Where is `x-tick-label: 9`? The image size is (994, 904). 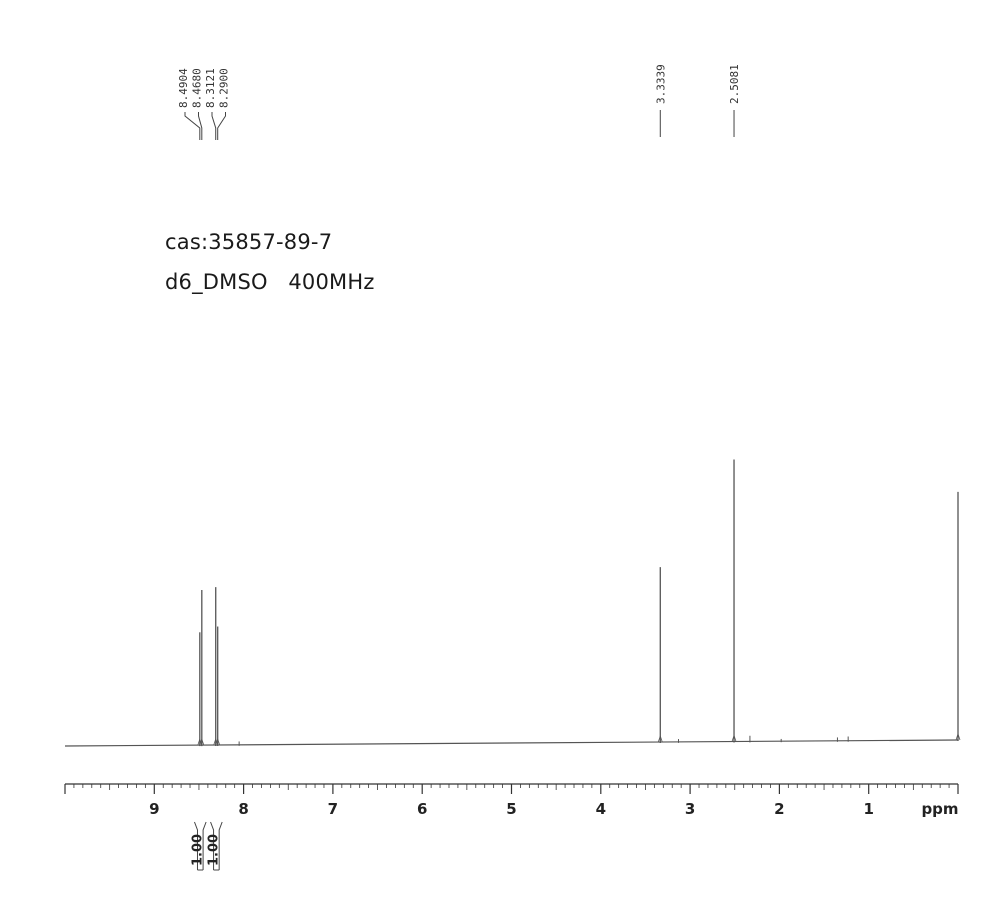 x-tick-label: 9 is located at coordinates (154, 809).